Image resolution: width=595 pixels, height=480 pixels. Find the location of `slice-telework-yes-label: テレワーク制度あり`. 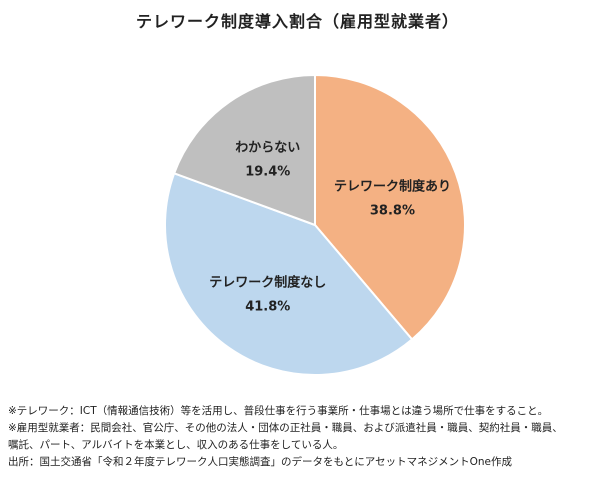

slice-telework-yes-label: テレワーク制度あり is located at coordinates (392, 187).